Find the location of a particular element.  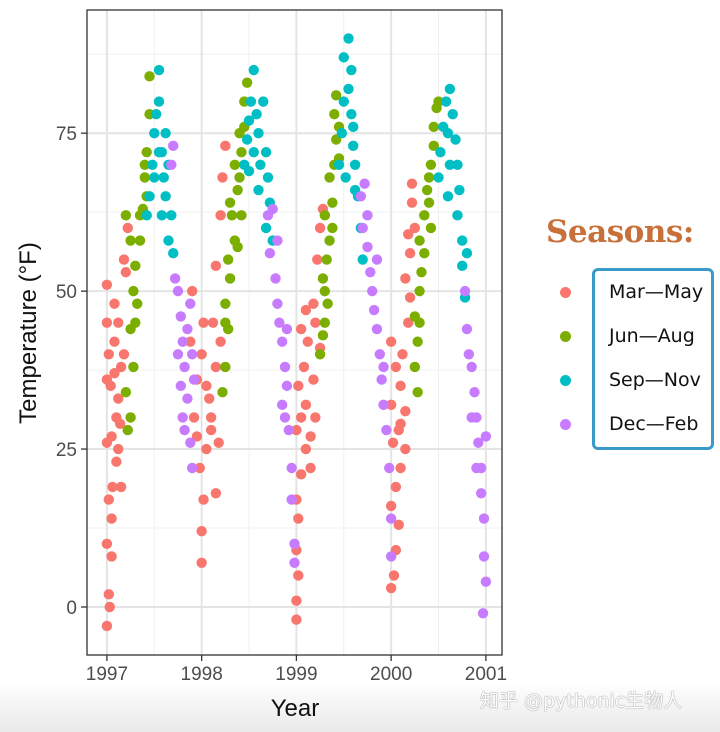

x-tick-label: 1998 is located at coordinates (202, 674).